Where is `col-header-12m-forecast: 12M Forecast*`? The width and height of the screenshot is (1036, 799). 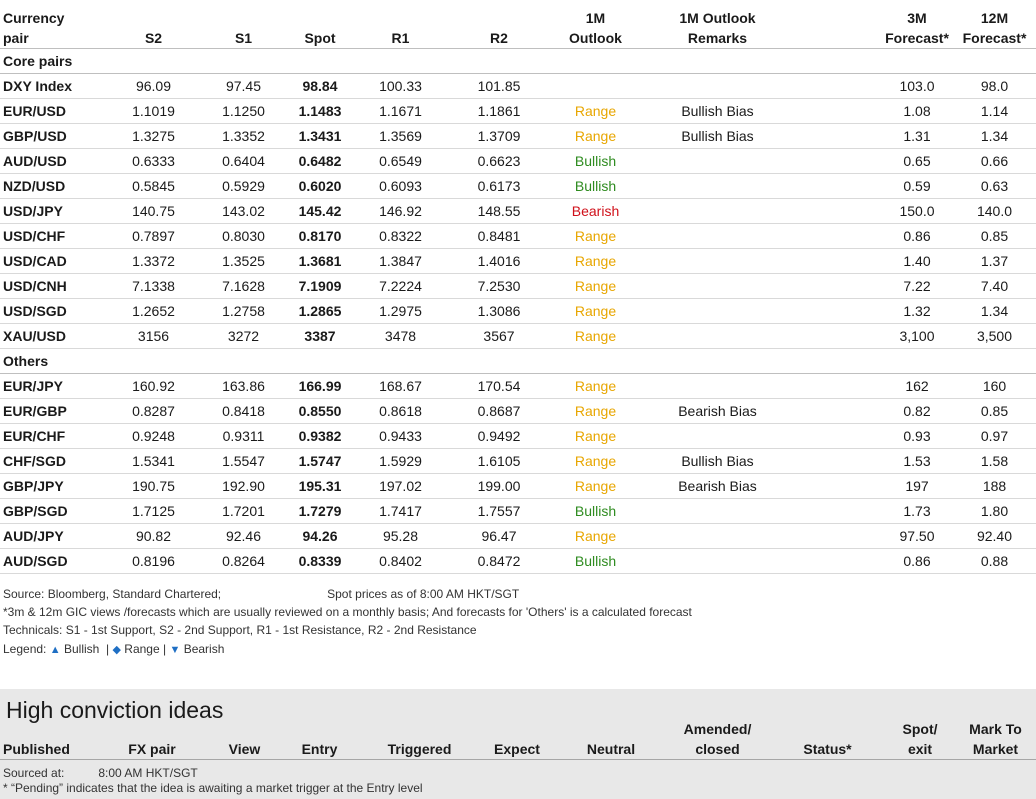
col-header-12m-forecast: 12M Forecast* is located at coordinates (994, 24).